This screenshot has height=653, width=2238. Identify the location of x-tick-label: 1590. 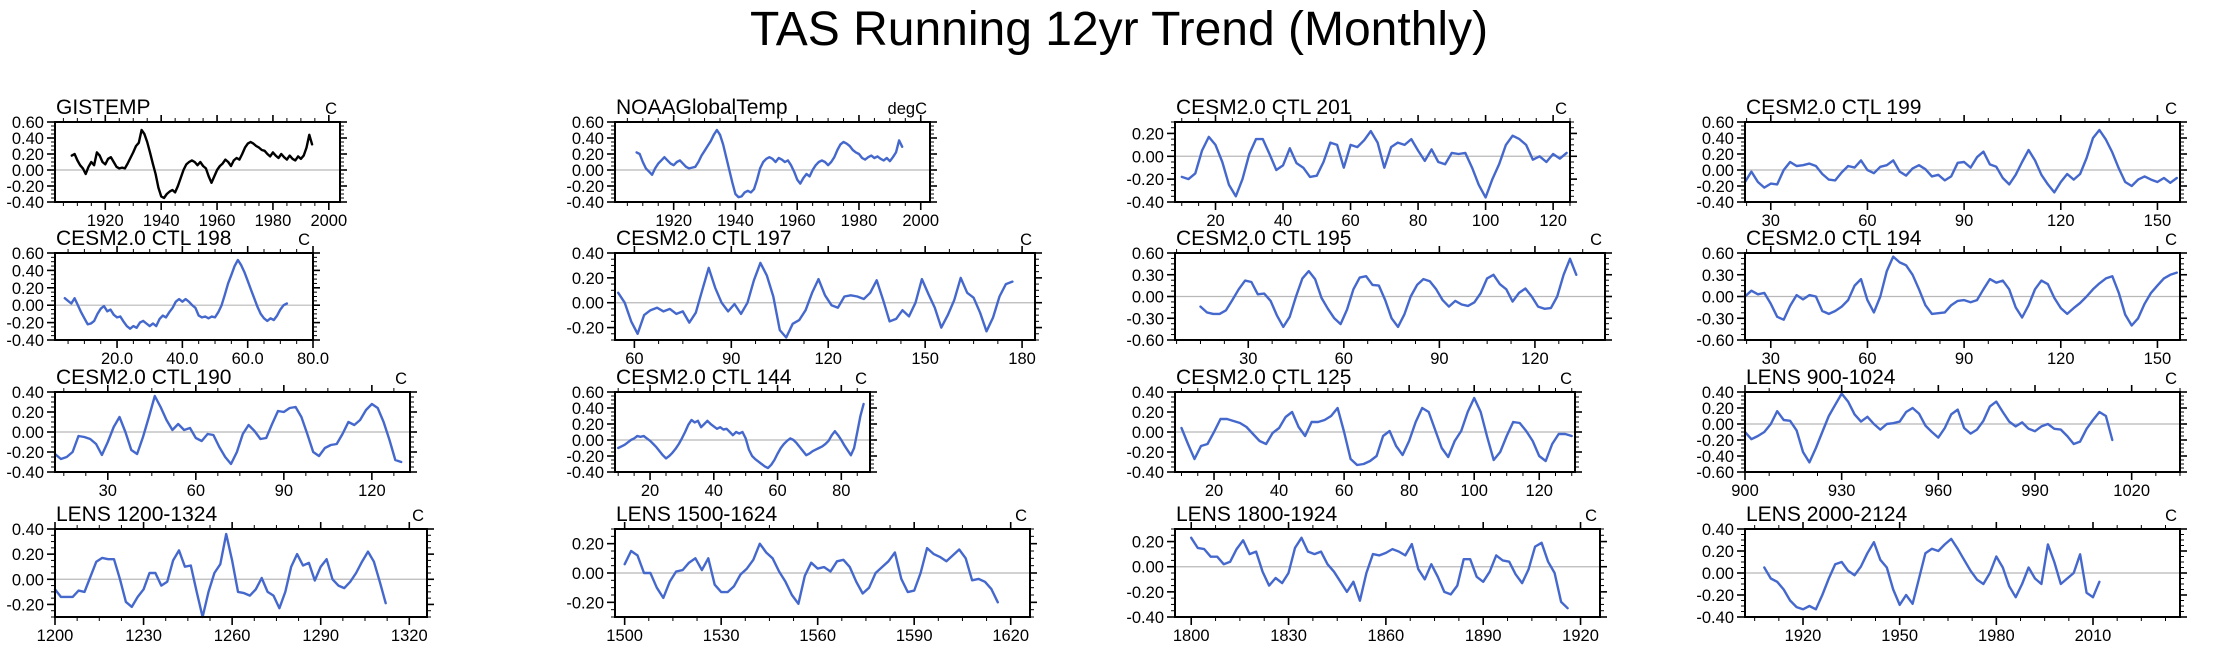
(914, 636).